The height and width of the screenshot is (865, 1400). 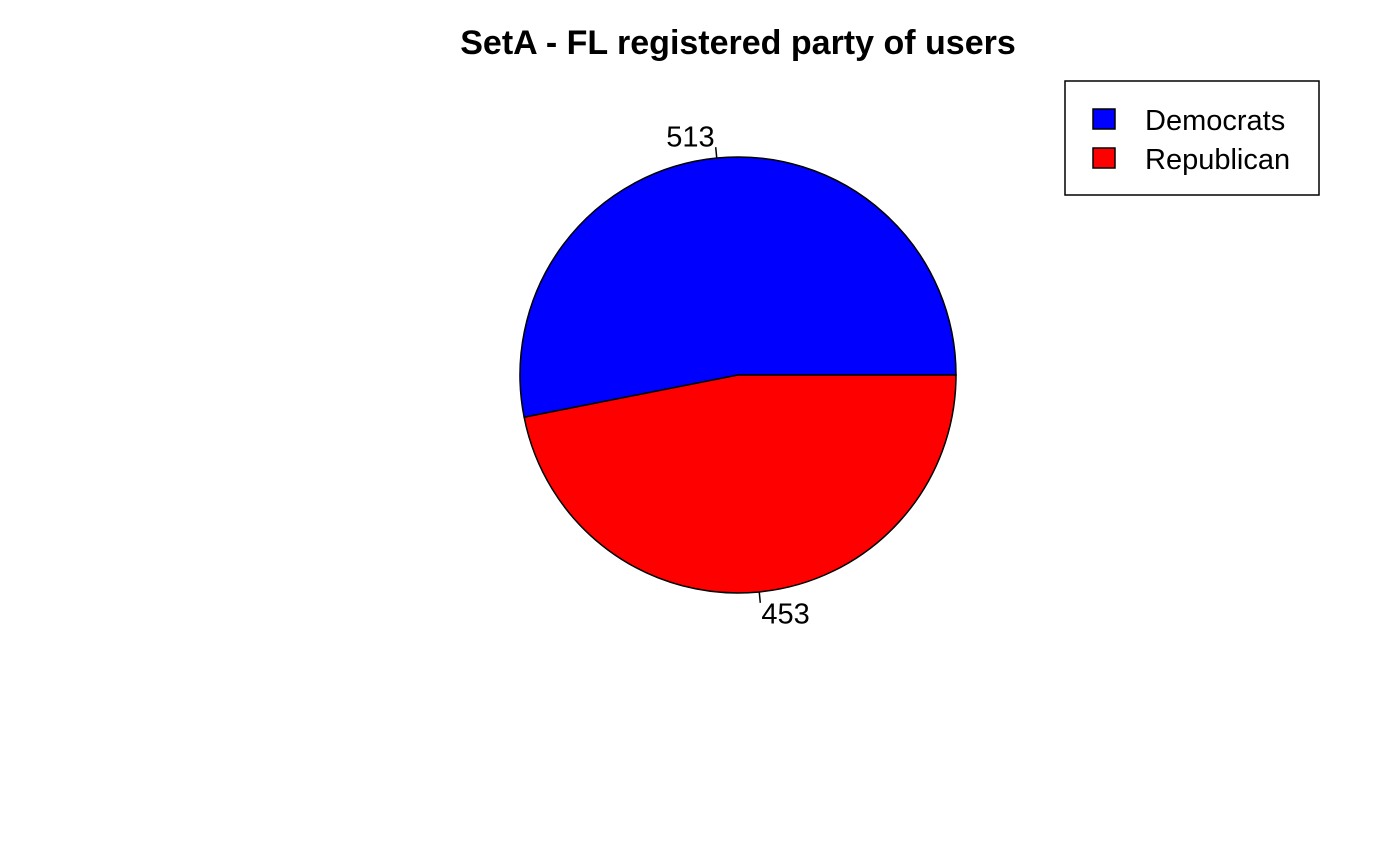 I want to click on legend-label-democrats: Democrats, so click(x=1215, y=121).